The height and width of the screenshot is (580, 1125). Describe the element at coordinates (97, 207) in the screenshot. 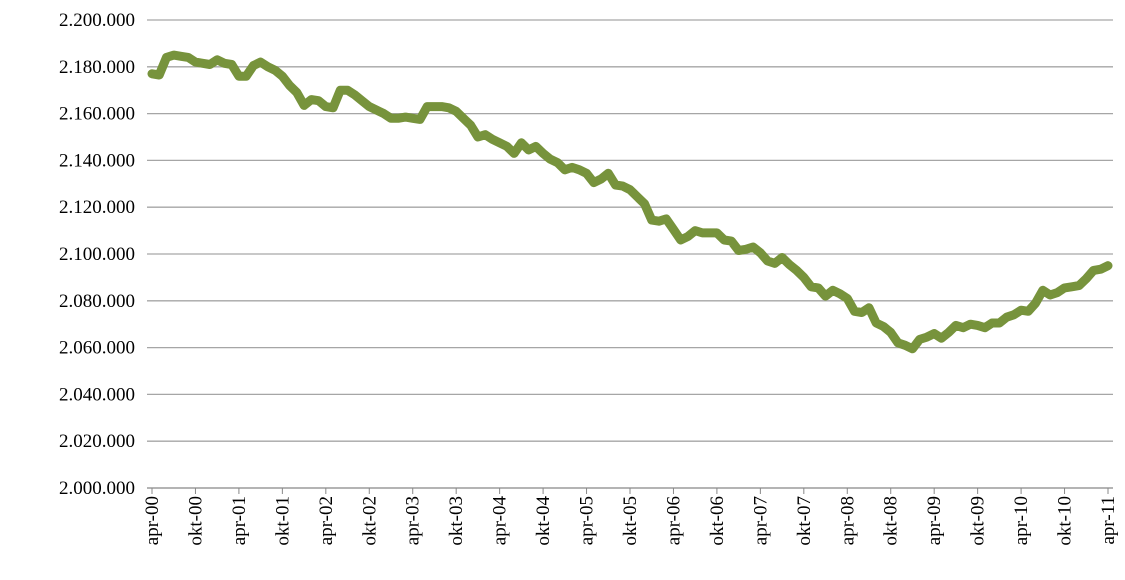

I see `y-tick-label: 2.120.000` at that location.